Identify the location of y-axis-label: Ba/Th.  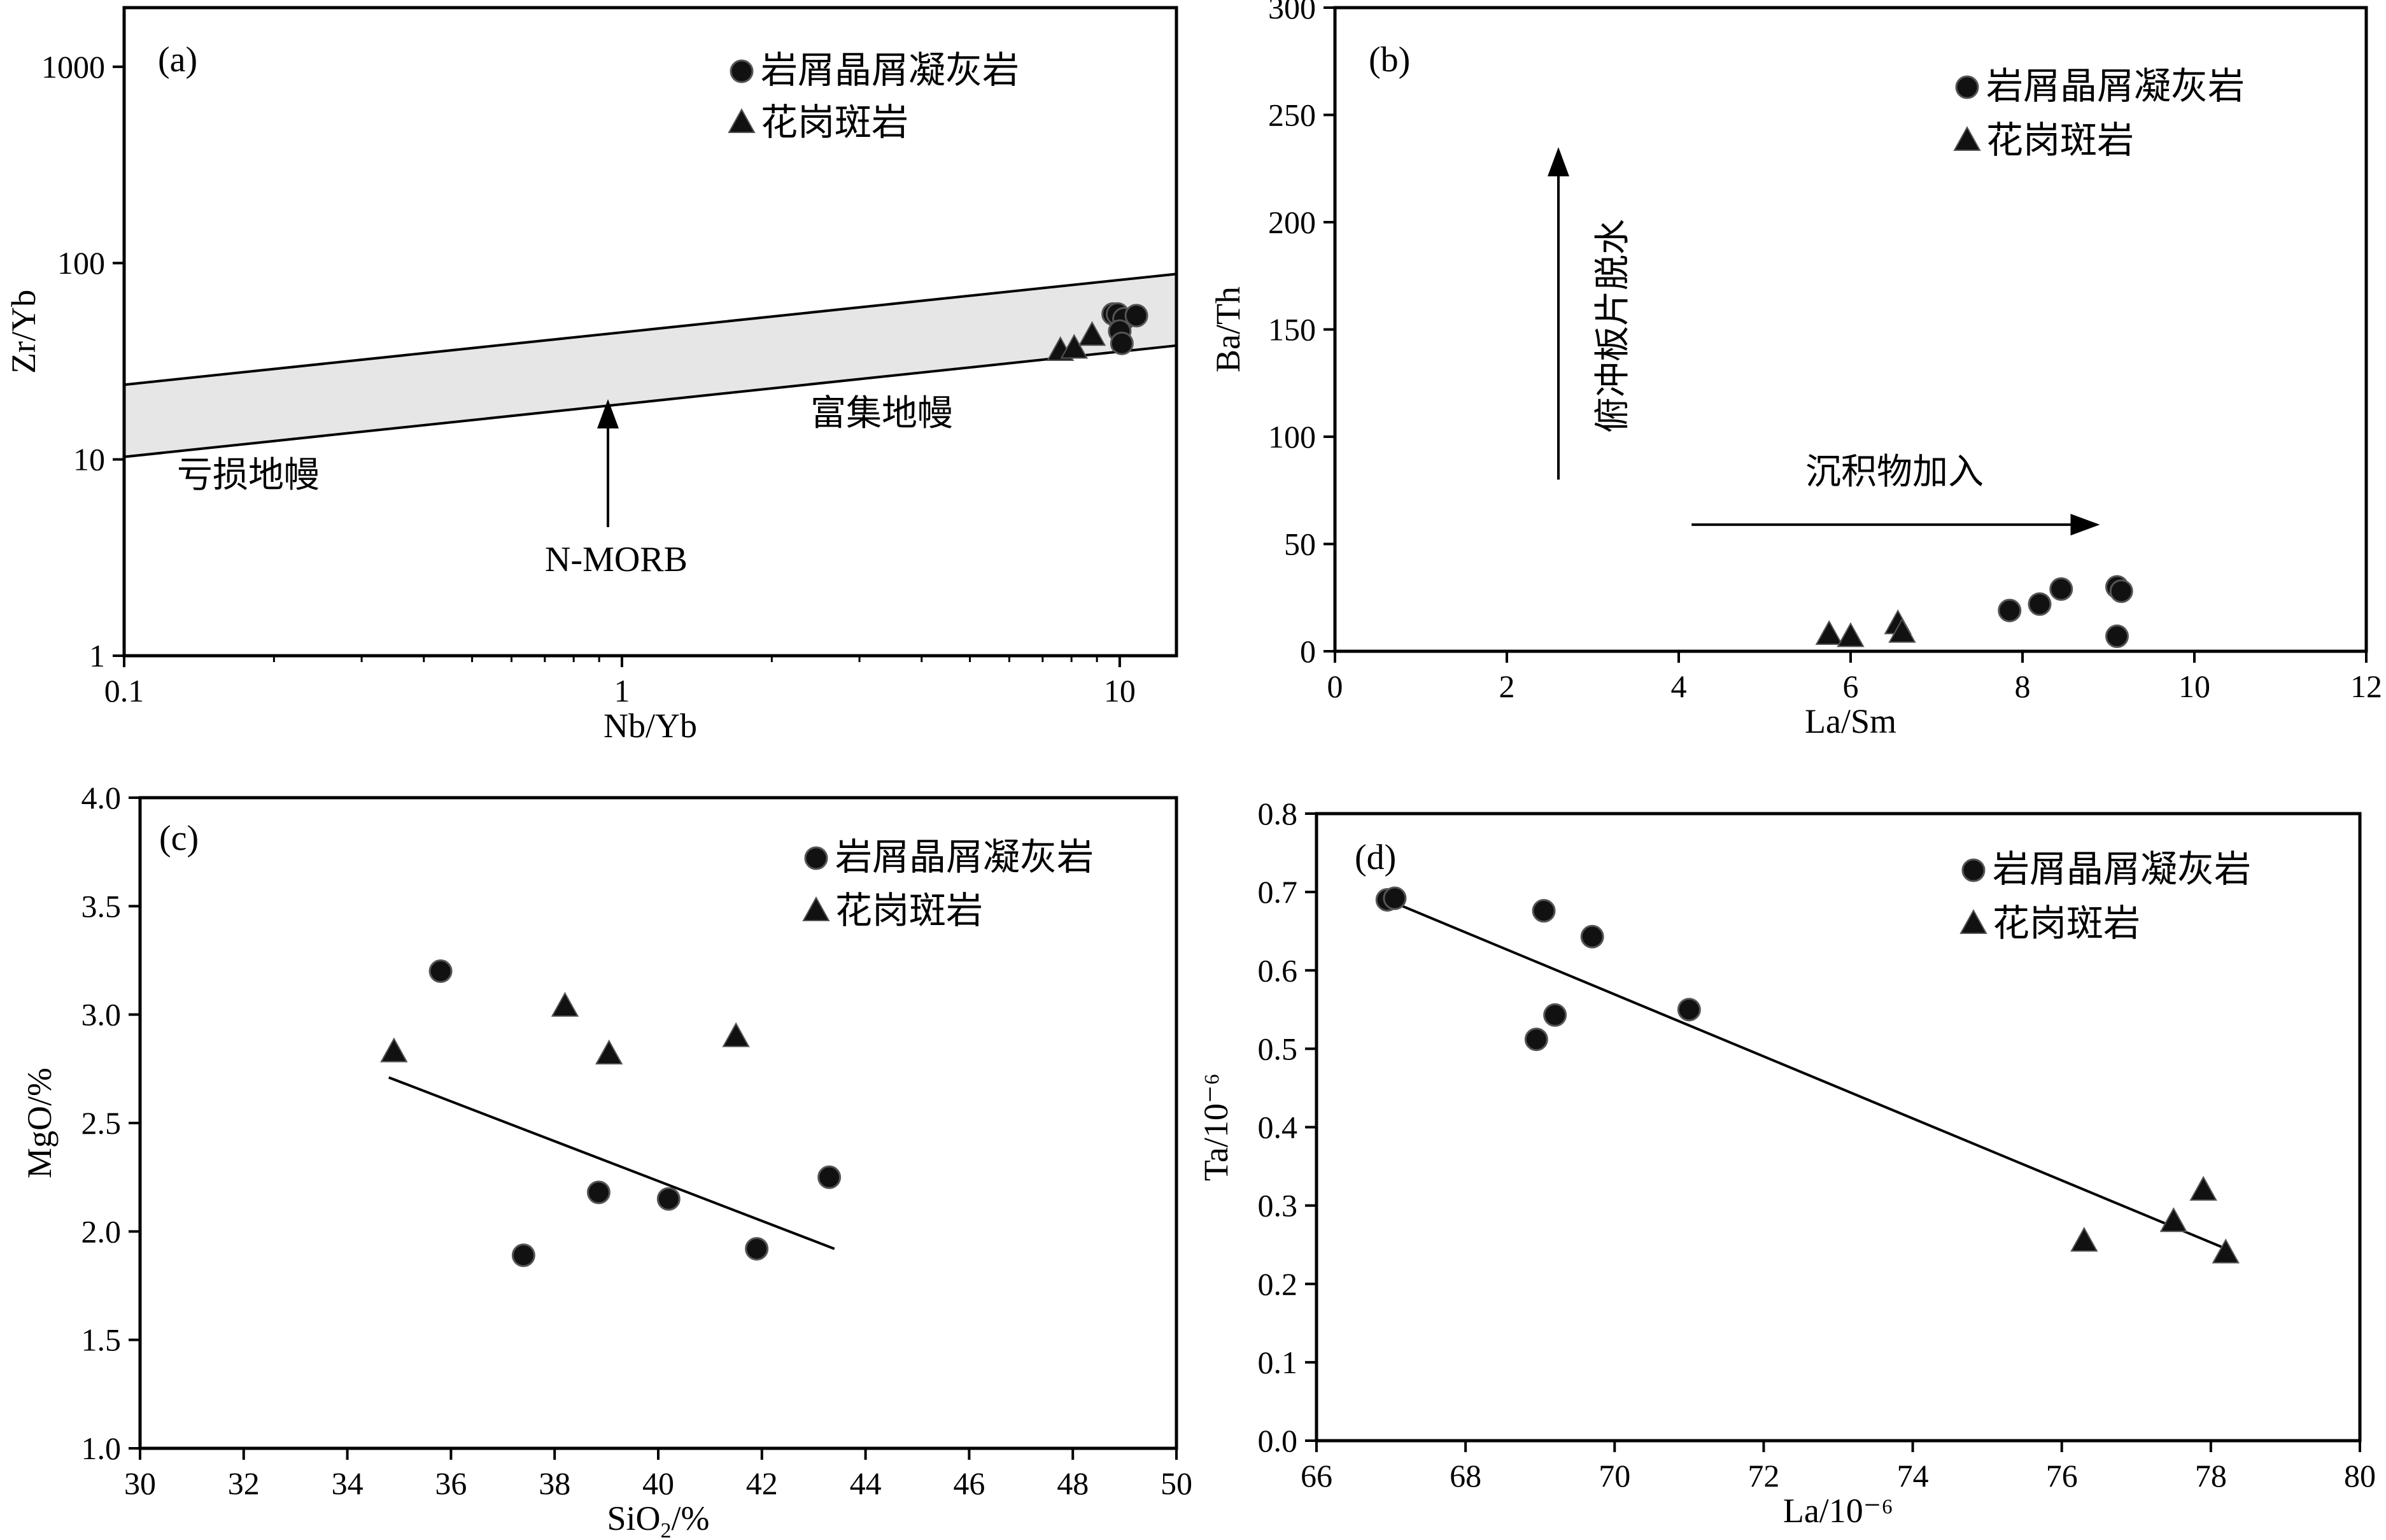
(1228, 329).